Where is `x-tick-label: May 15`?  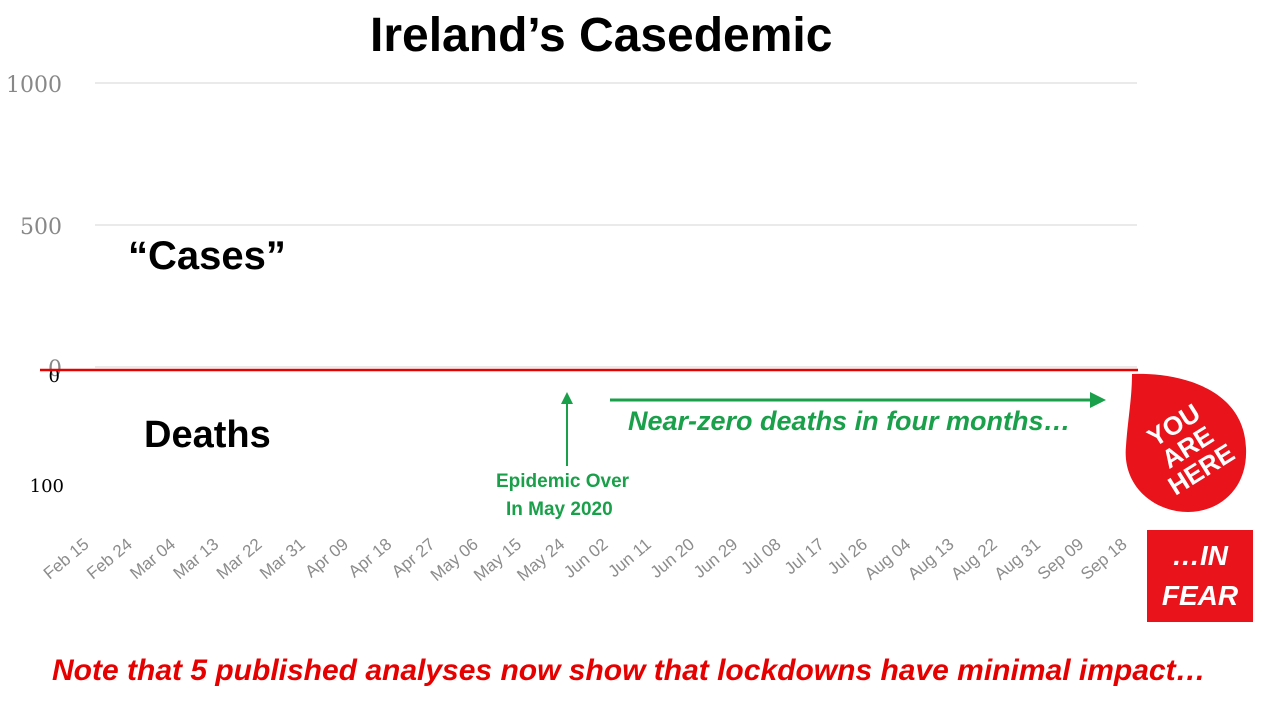
x-tick-label: May 15 is located at coordinates (497, 560).